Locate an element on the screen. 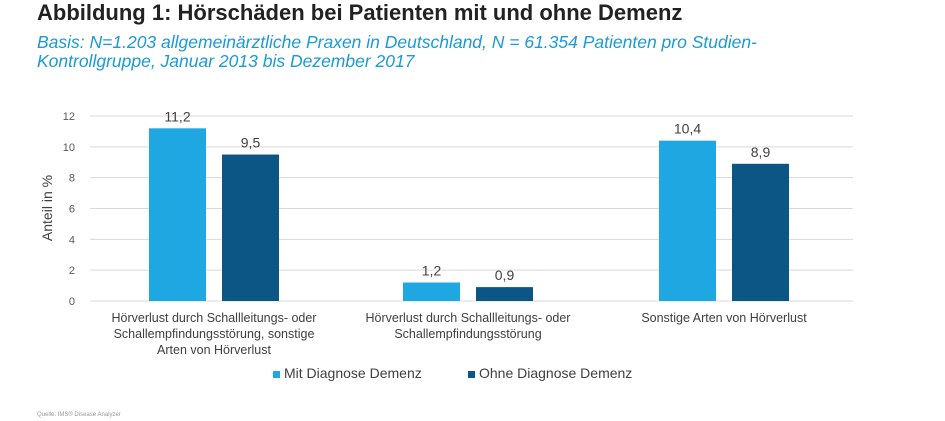 This screenshot has height=421, width=945. data-label: 10,4 is located at coordinates (687, 129).